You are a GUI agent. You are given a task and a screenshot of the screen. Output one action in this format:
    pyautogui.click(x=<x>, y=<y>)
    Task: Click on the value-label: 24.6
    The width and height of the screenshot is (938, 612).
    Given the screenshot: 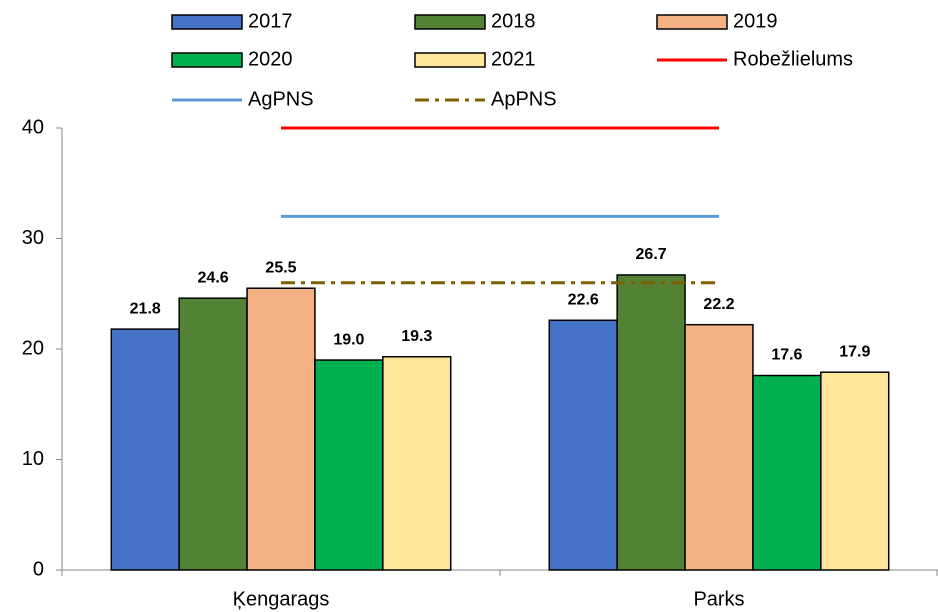 What is the action you would take?
    pyautogui.click(x=213, y=277)
    